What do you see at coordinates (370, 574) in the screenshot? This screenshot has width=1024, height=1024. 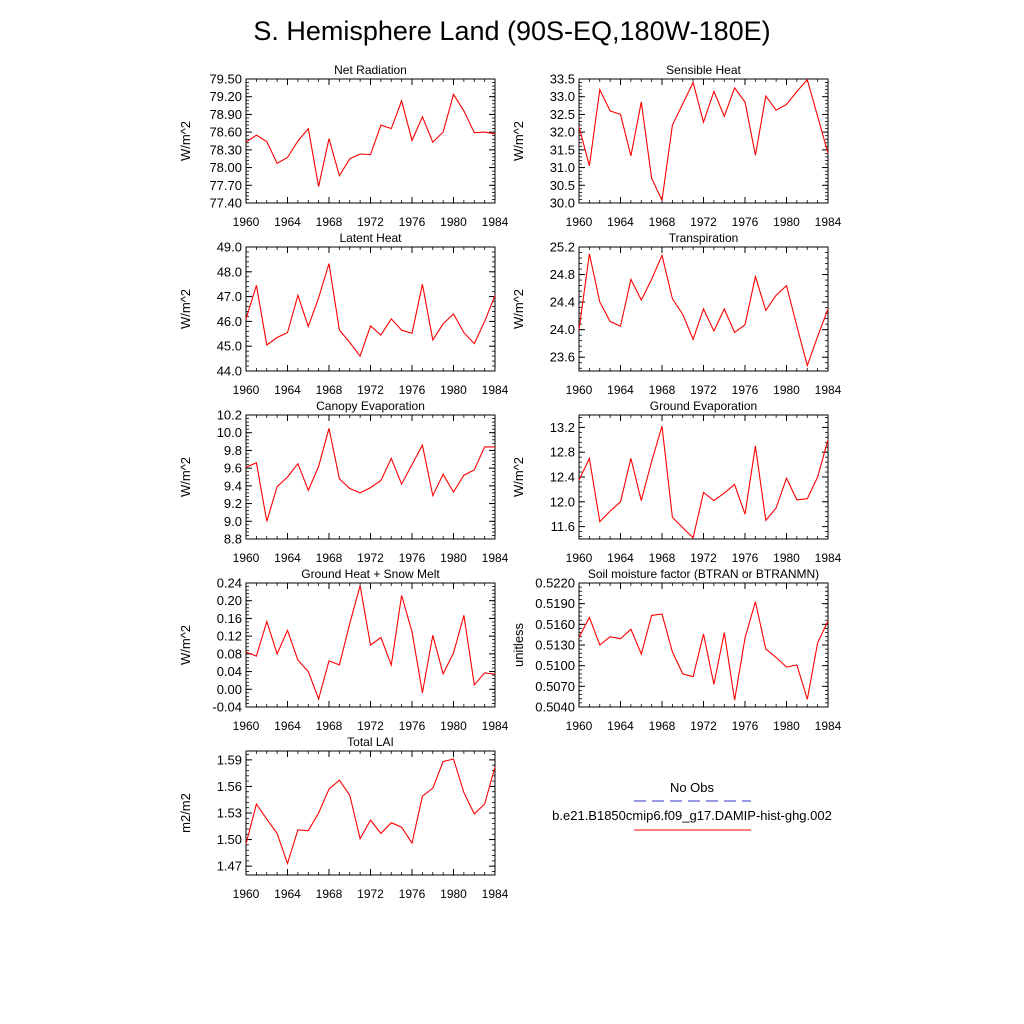 I see `panel-title: Ground Heat + Snow Melt` at bounding box center [370, 574].